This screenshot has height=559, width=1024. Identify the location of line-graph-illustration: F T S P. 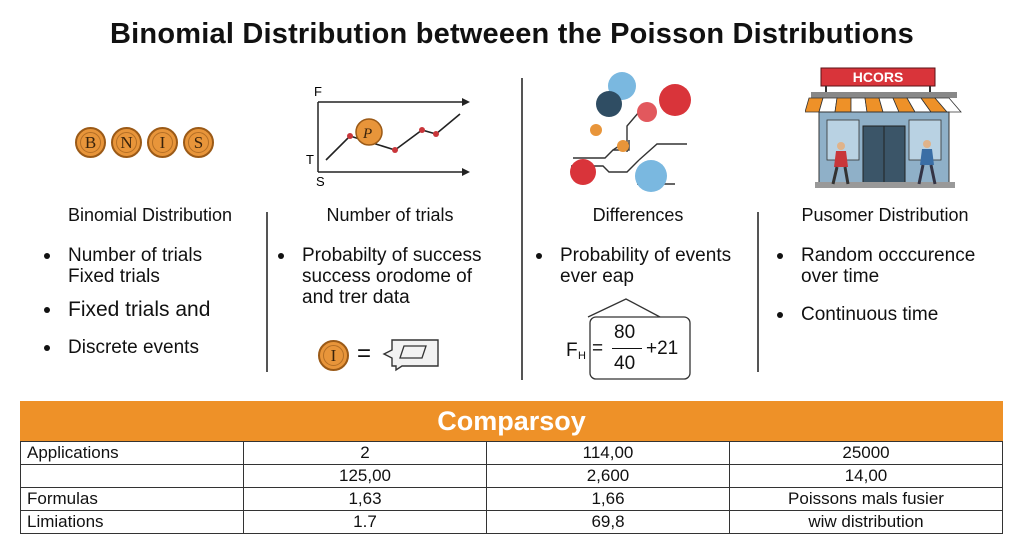
(388, 136).